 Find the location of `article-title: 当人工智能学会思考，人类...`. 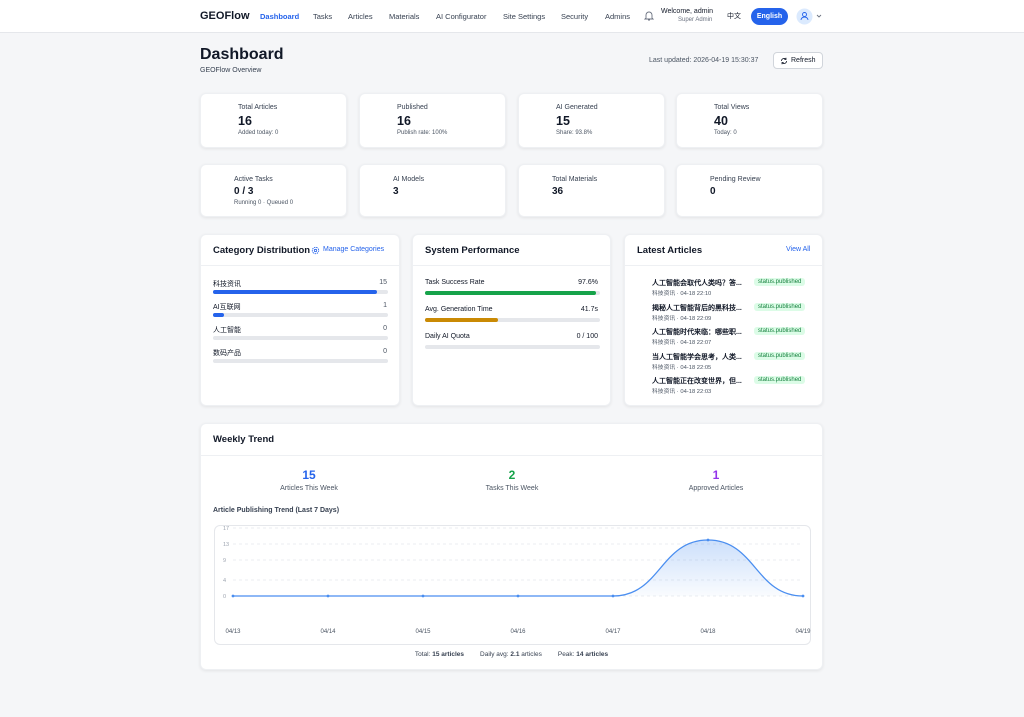

article-title: 当人工智能学会思考，人类... is located at coordinates (697, 357).